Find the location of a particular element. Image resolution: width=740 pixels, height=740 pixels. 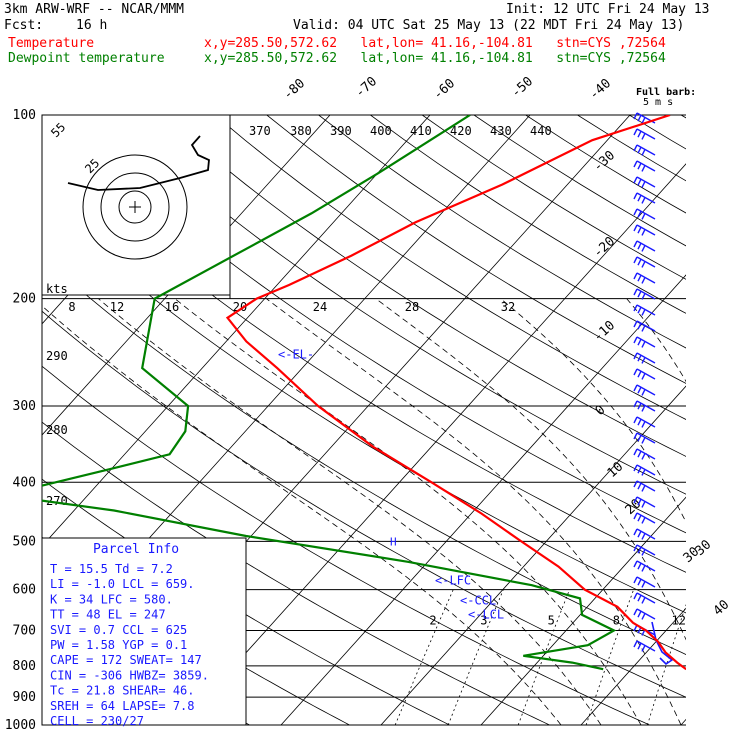

model-title: 3km ARW-WRF -- NCAR/MMM is located at coordinates (94, 9).